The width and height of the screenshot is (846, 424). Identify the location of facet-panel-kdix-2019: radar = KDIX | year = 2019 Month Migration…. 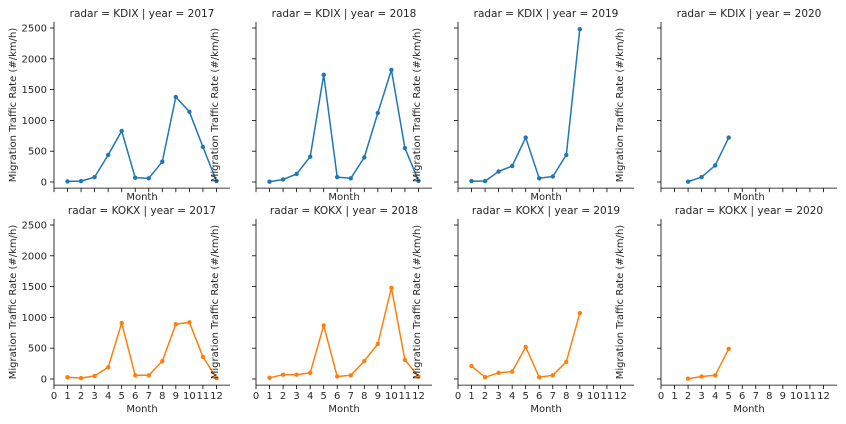
(523, 105).